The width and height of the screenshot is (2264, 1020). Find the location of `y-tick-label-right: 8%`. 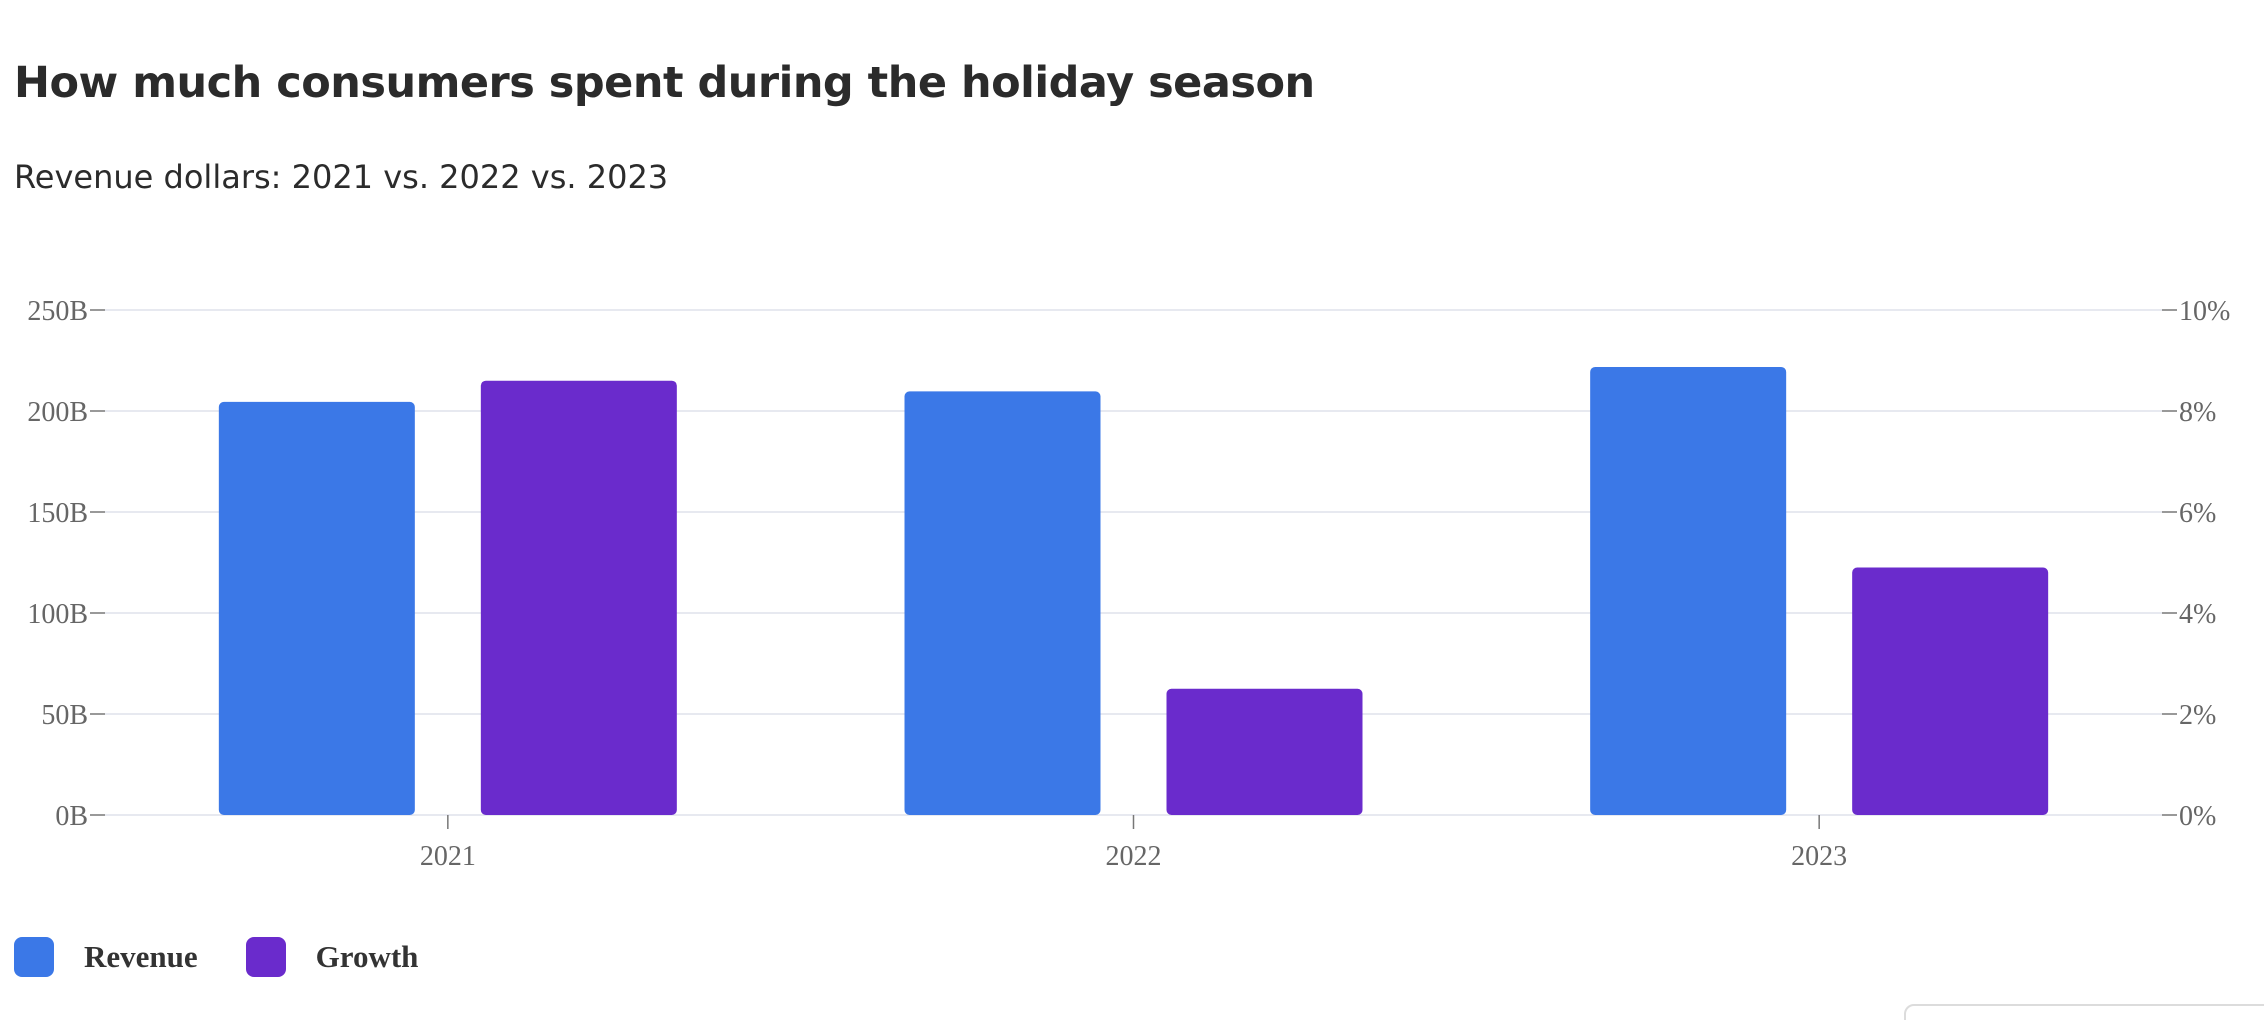

y-tick-label-right: 8% is located at coordinates (2197, 412).